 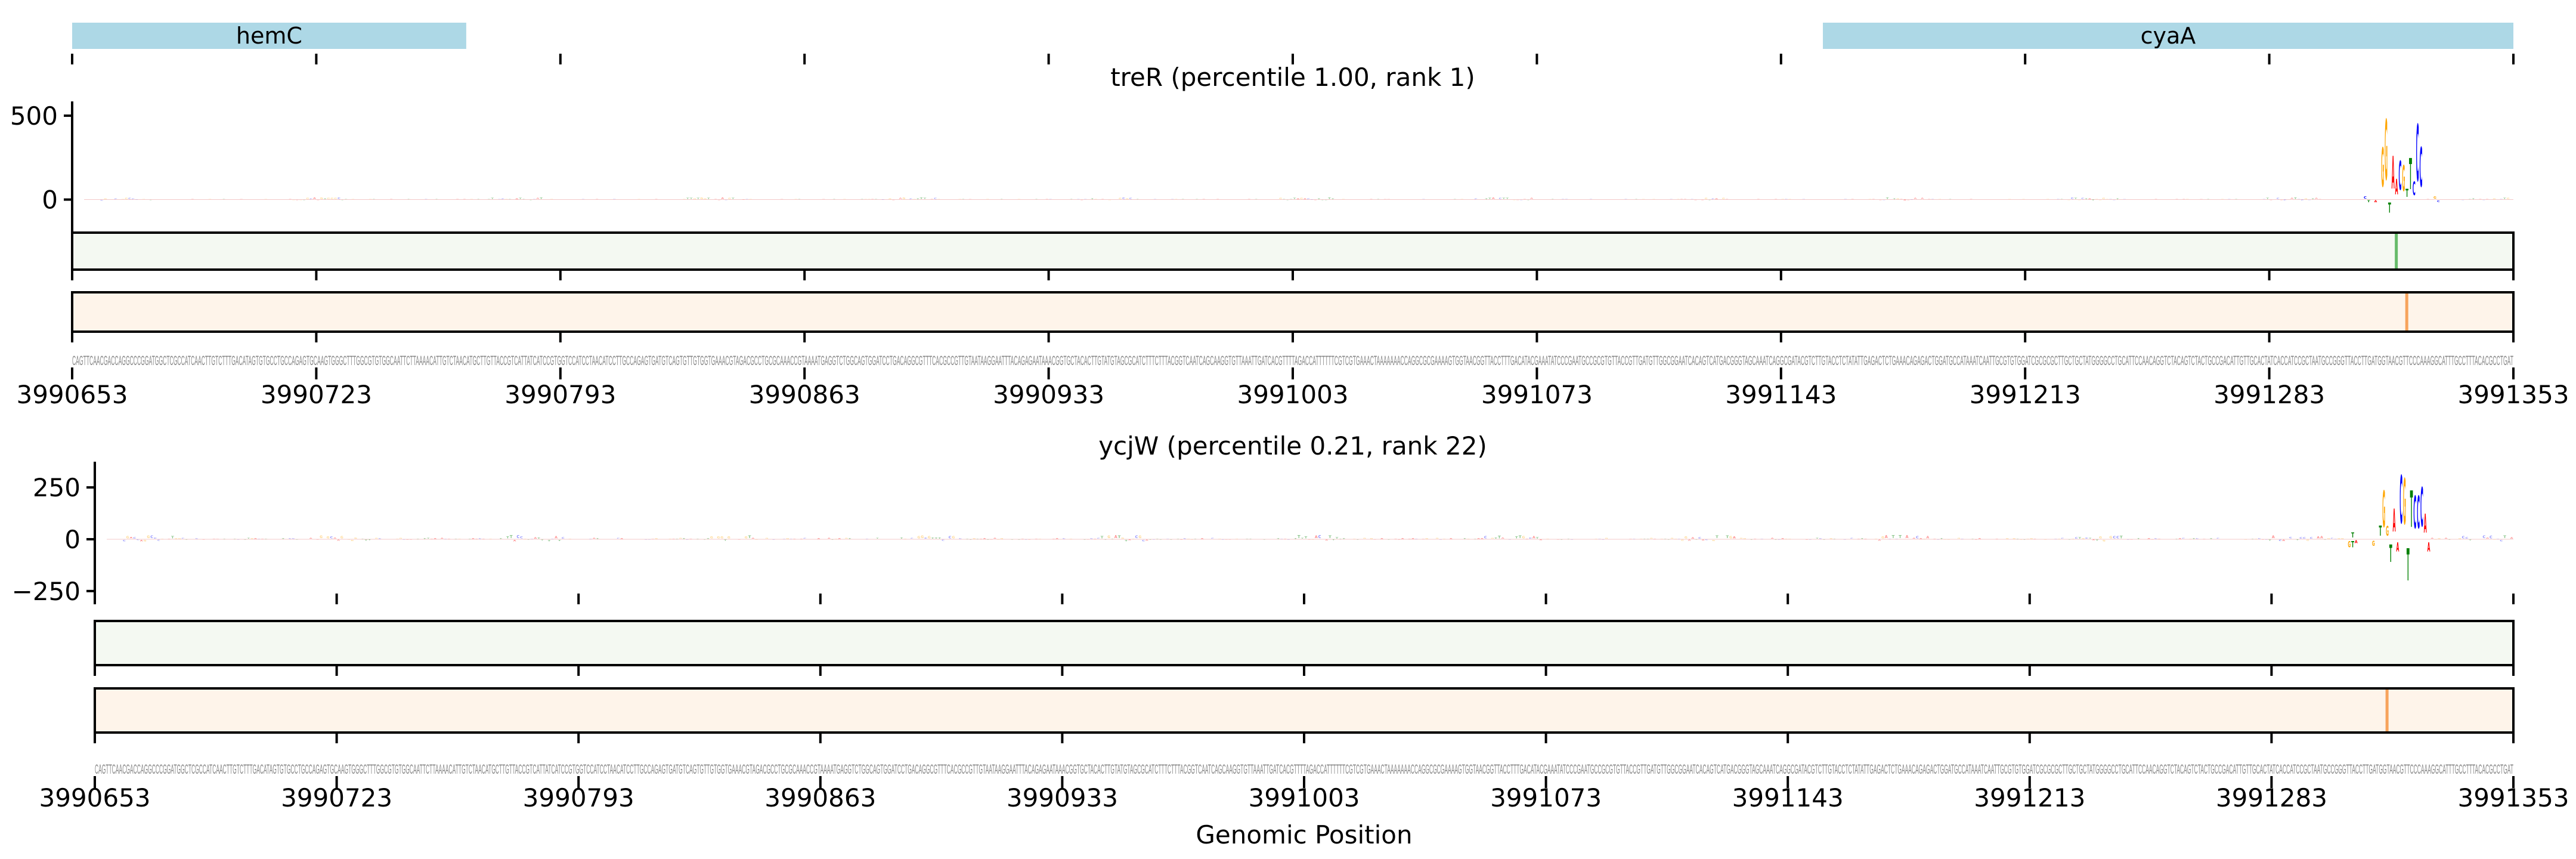 I want to click on x-tick-label: 3991353, so click(x=2513, y=394).